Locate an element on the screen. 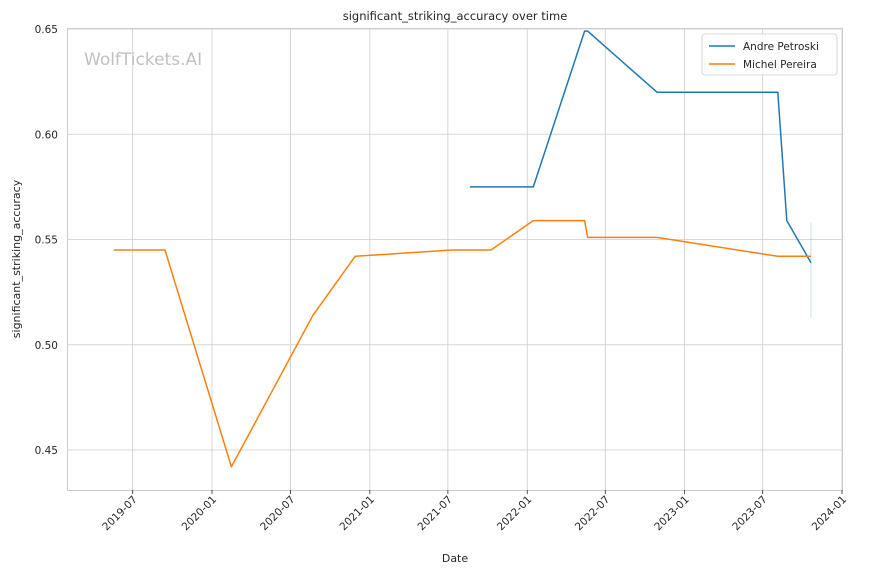 The width and height of the screenshot is (874, 575). x-tick-label: 2020-01 is located at coordinates (200, 514).